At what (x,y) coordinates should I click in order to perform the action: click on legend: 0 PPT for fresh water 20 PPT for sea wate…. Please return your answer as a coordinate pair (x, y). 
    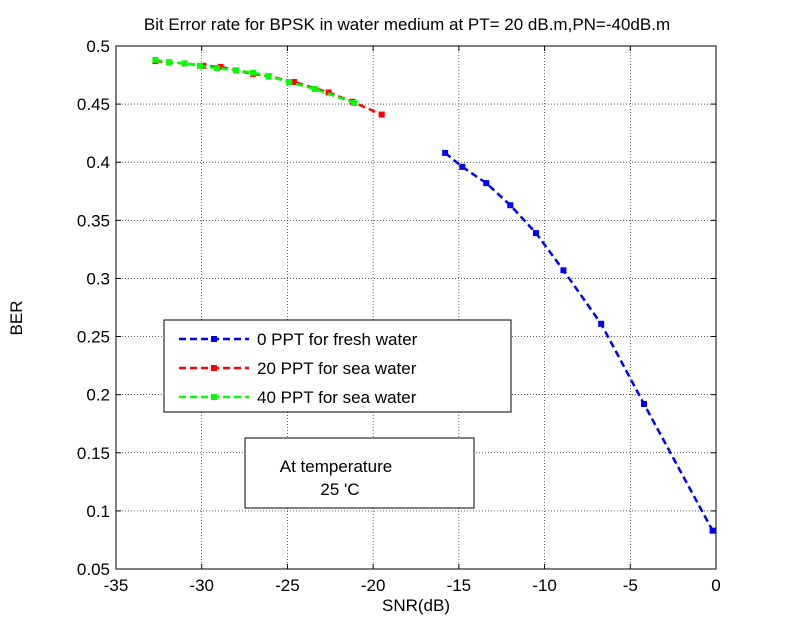
    Looking at the image, I should click on (337, 366).